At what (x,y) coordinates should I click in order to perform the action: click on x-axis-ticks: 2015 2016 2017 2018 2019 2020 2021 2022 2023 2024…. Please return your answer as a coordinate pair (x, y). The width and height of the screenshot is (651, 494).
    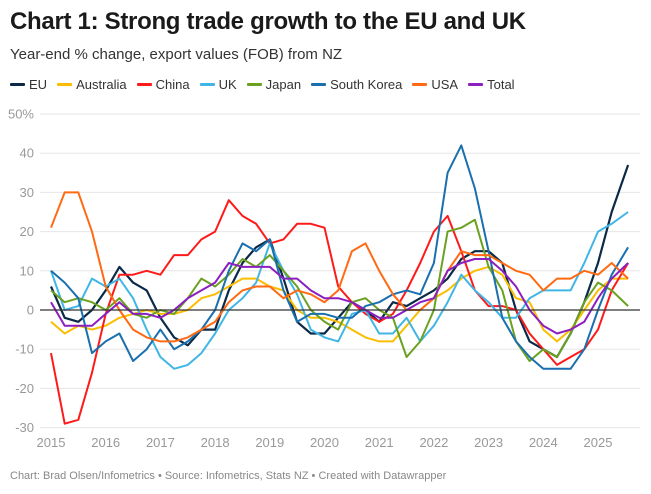
    Looking at the image, I should click on (325, 442).